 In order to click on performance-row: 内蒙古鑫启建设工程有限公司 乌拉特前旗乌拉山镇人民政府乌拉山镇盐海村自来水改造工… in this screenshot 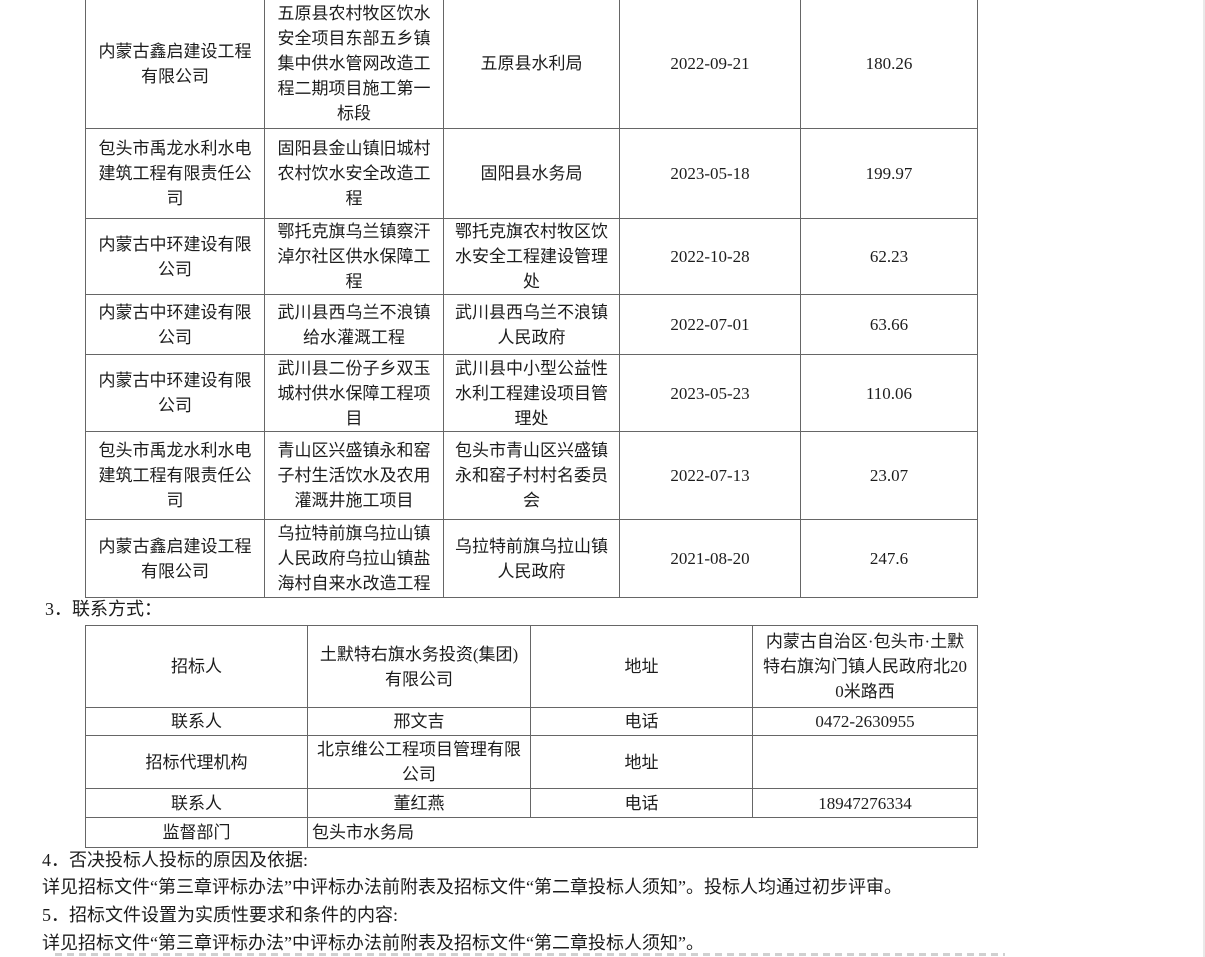, I will do `click(531, 558)`.